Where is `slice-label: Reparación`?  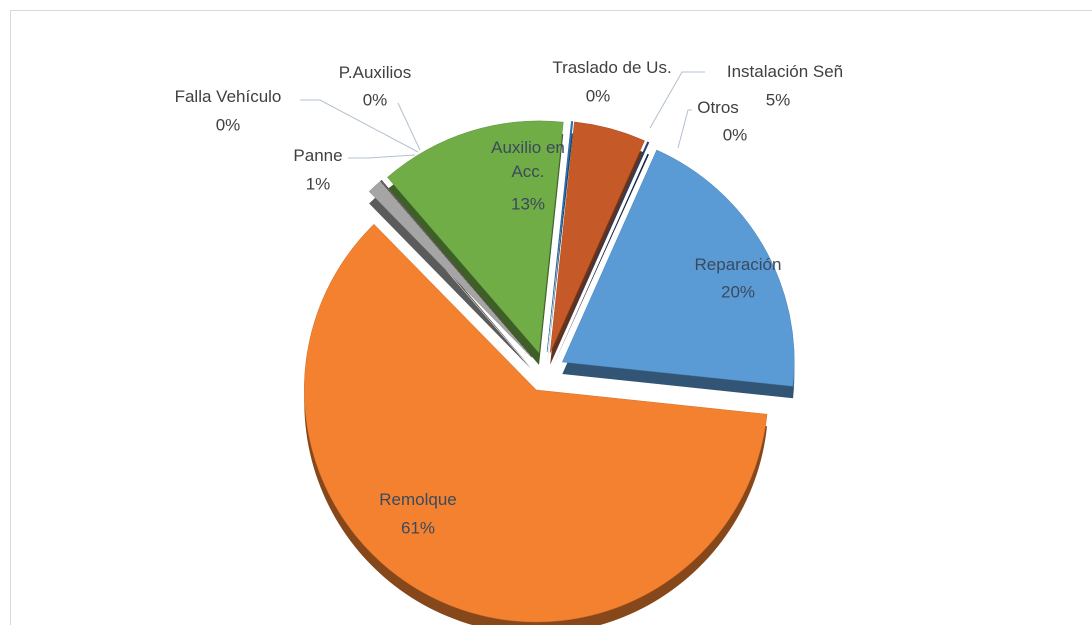 slice-label: Reparación is located at coordinates (738, 264).